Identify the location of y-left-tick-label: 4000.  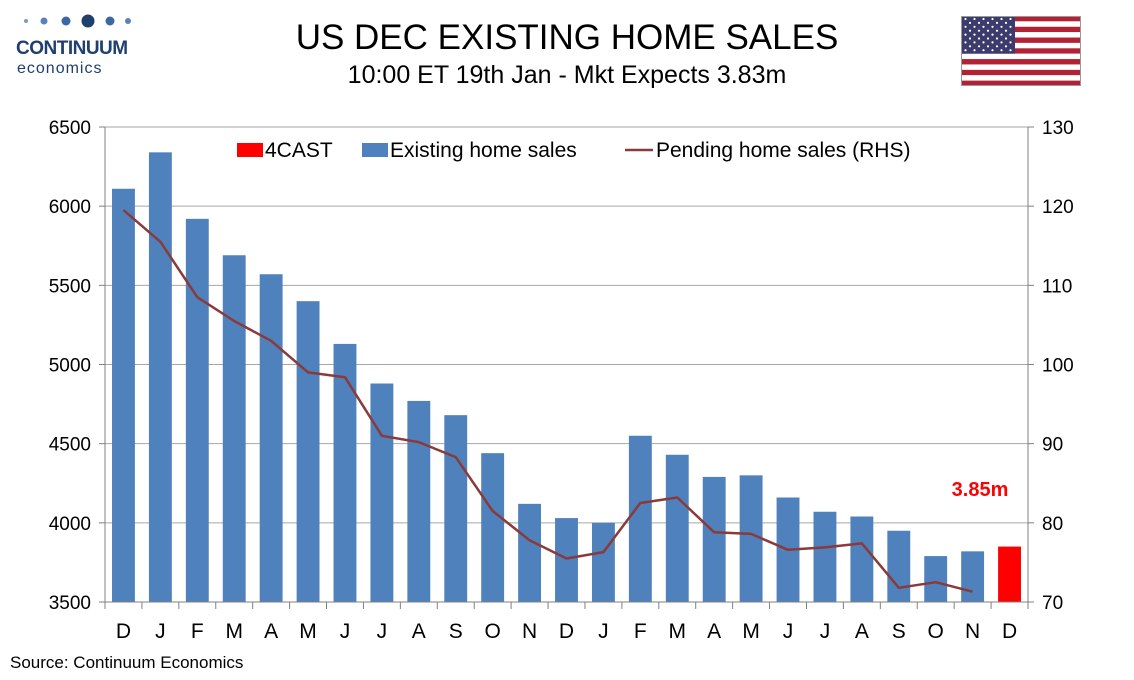
(70, 524).